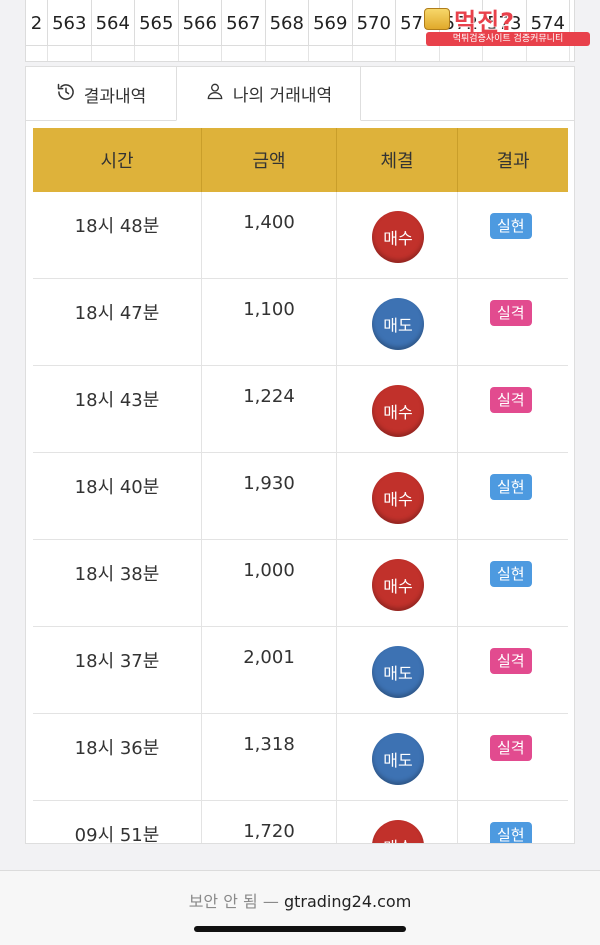 The height and width of the screenshot is (945, 600). I want to click on round-number-cell: 572, so click(461, 23).